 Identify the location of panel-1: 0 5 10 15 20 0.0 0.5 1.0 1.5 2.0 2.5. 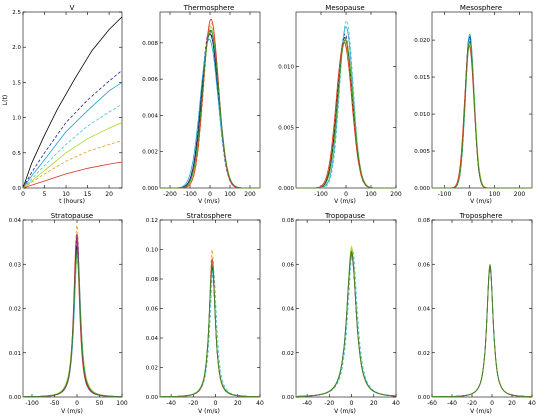
(67, 104).